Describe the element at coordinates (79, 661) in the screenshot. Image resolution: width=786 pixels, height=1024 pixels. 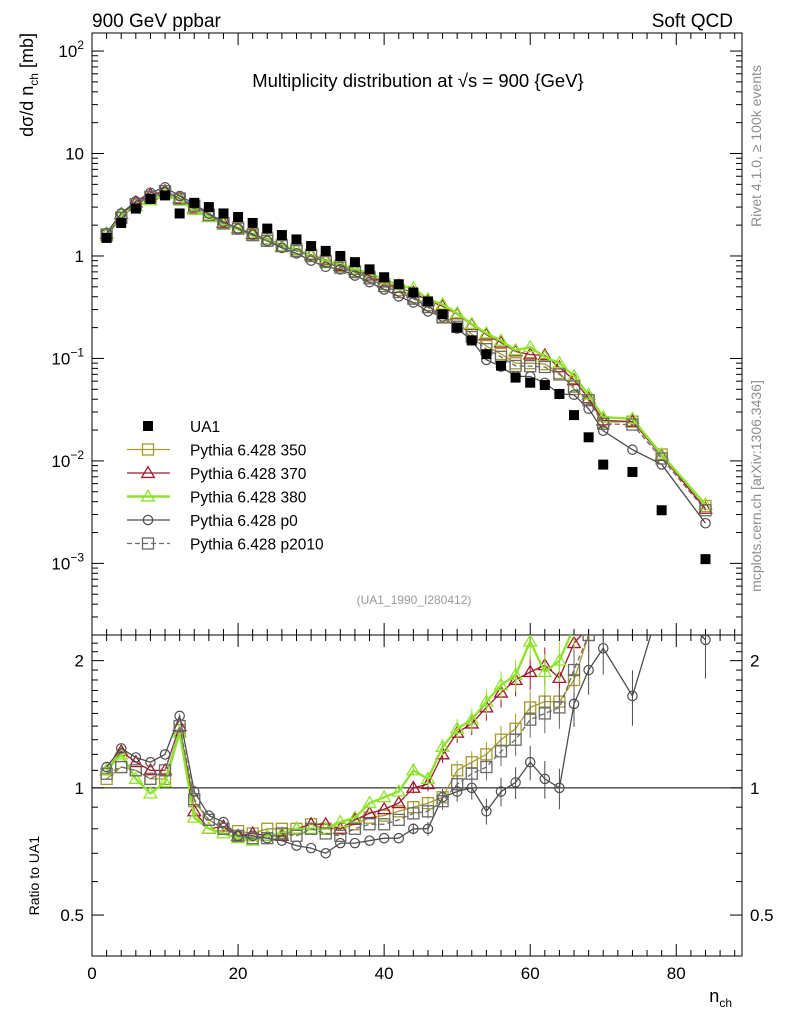
I see `ratio-tick-label-left: 2` at that location.